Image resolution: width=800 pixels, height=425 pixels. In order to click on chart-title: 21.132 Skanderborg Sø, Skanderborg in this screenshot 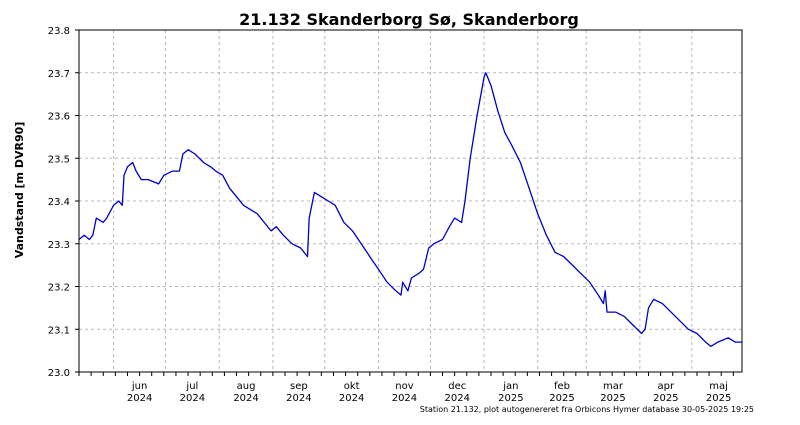, I will do `click(409, 19)`.